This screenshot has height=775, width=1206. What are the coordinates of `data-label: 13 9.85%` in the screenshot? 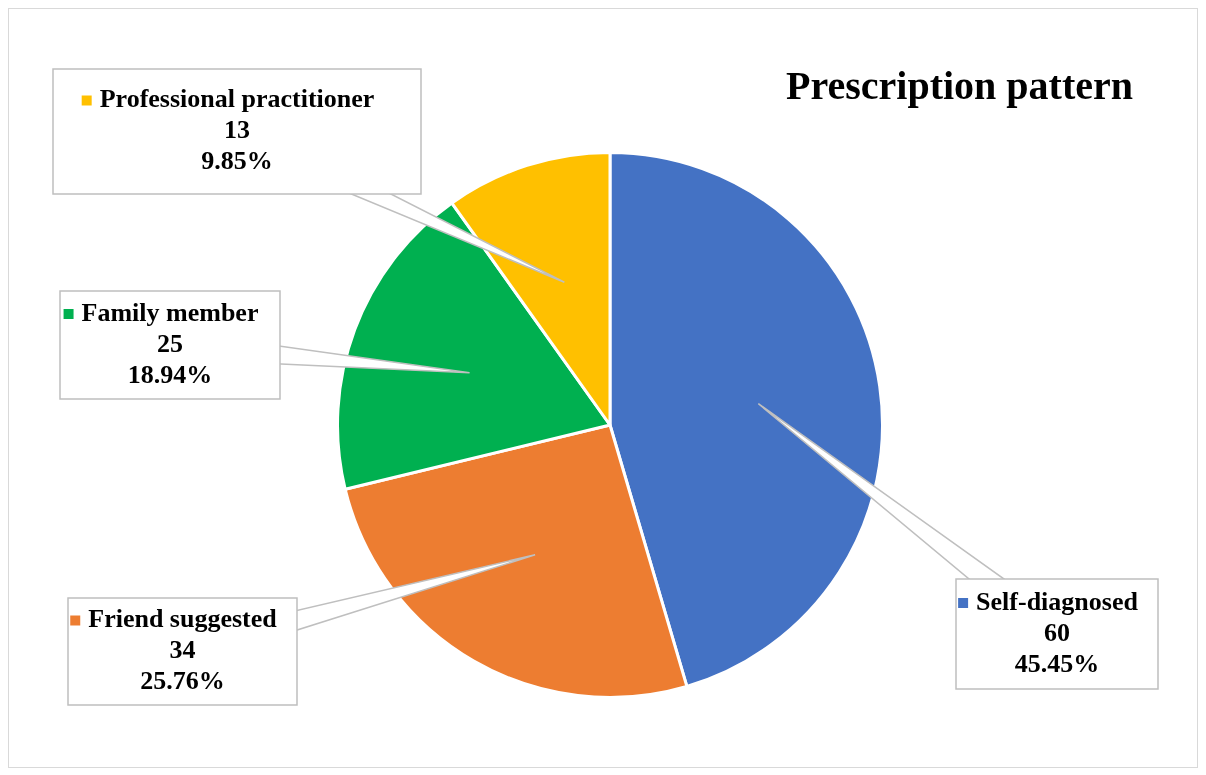 It's located at (237, 145).